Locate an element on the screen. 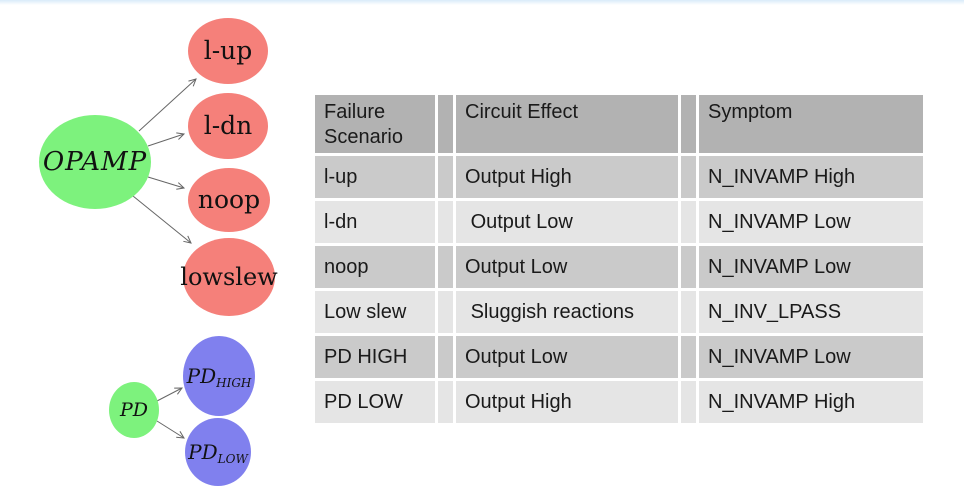  table-cell-scenario: Low slew is located at coordinates (375, 312).